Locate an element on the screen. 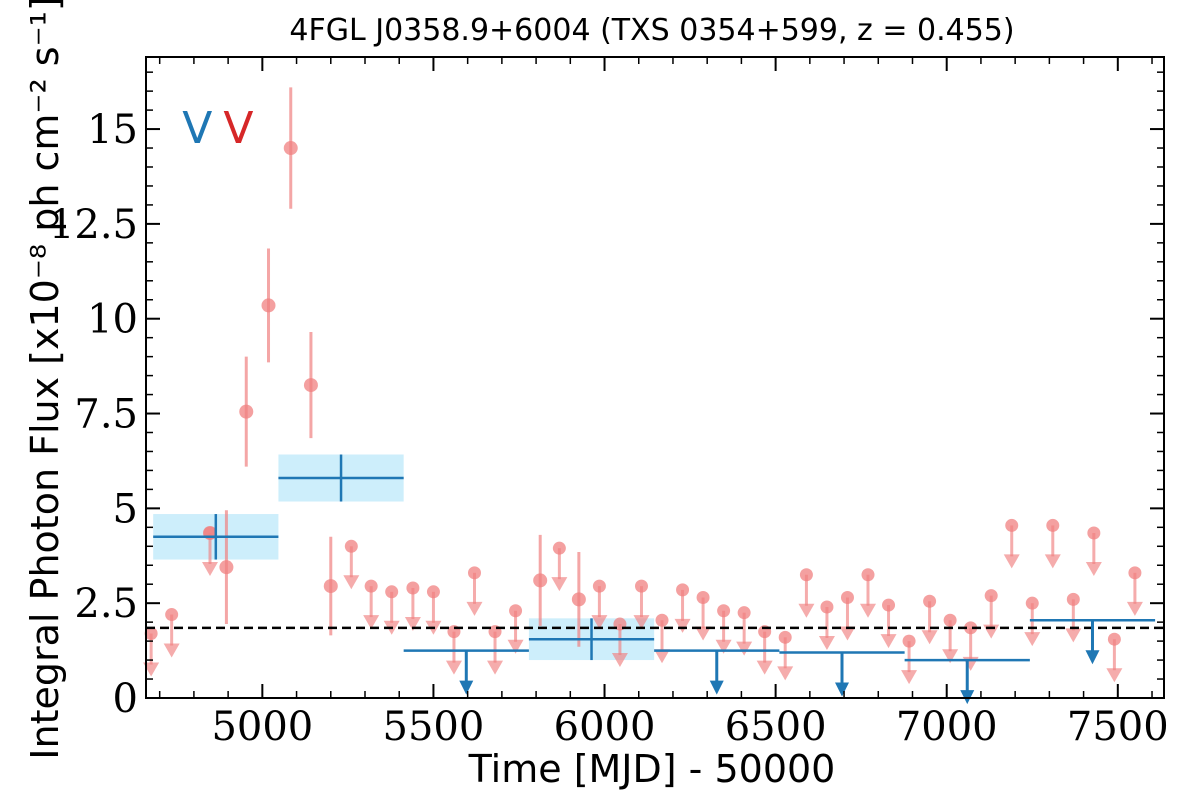  y-axis-title: Integral Photon Flux [x10⁻⁸ ph cm⁻² s⁻¹] is located at coordinates (45, 380).